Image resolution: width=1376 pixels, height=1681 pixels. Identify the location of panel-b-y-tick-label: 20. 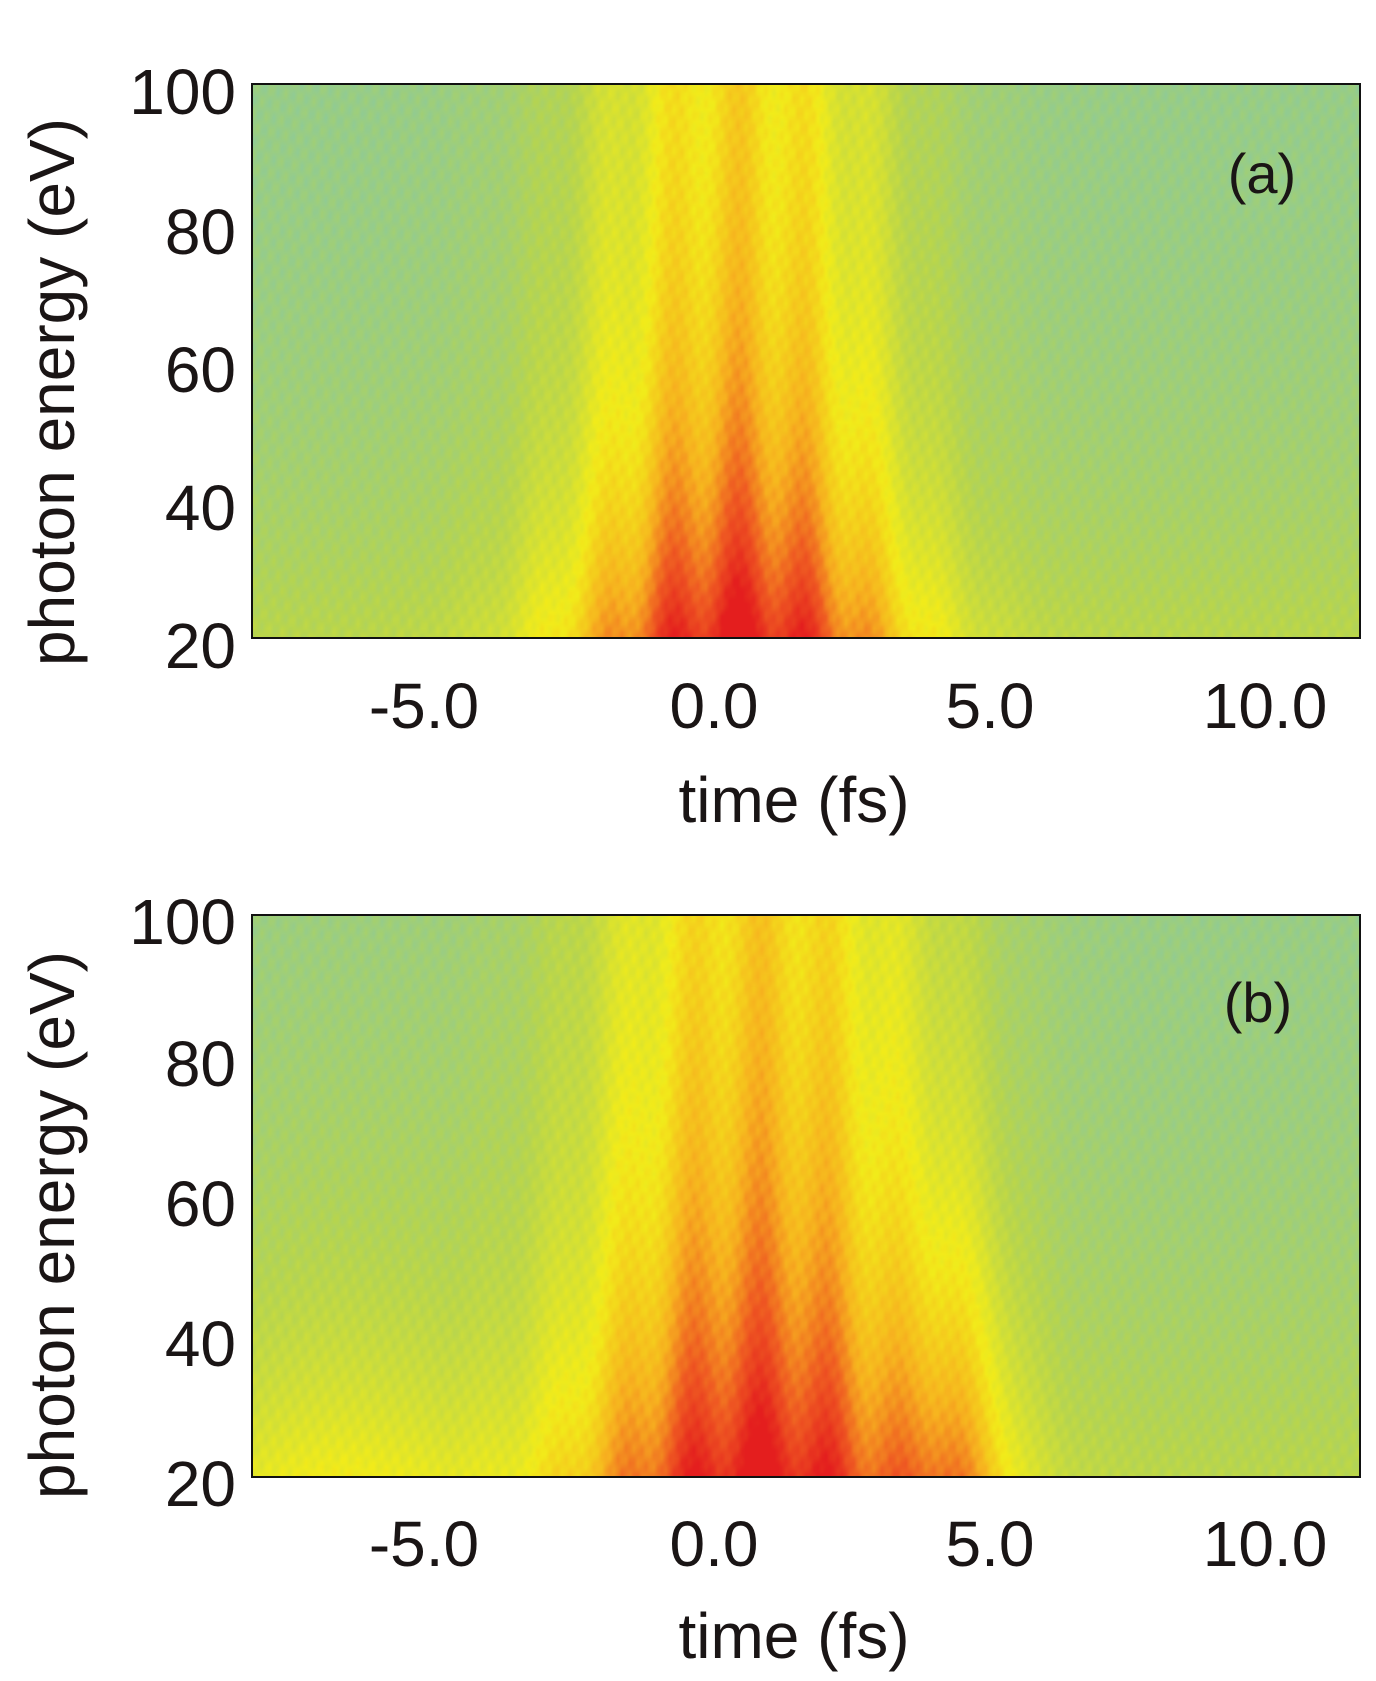
(200, 1484).